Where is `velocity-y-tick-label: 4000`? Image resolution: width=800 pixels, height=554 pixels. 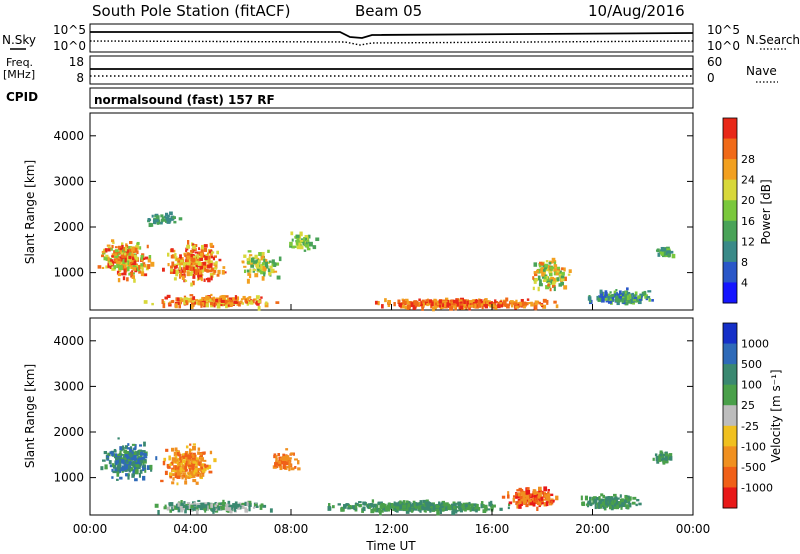
velocity-y-tick-label: 4000 is located at coordinates (68, 341).